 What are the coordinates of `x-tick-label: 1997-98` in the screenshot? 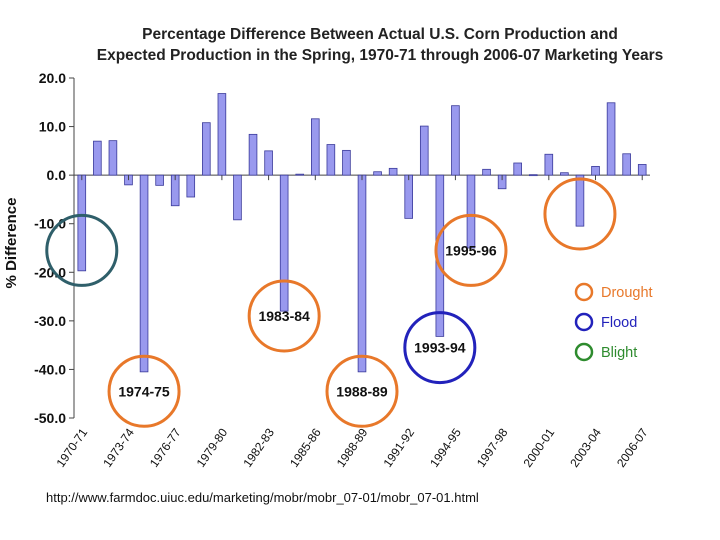 It's located at (492, 447).